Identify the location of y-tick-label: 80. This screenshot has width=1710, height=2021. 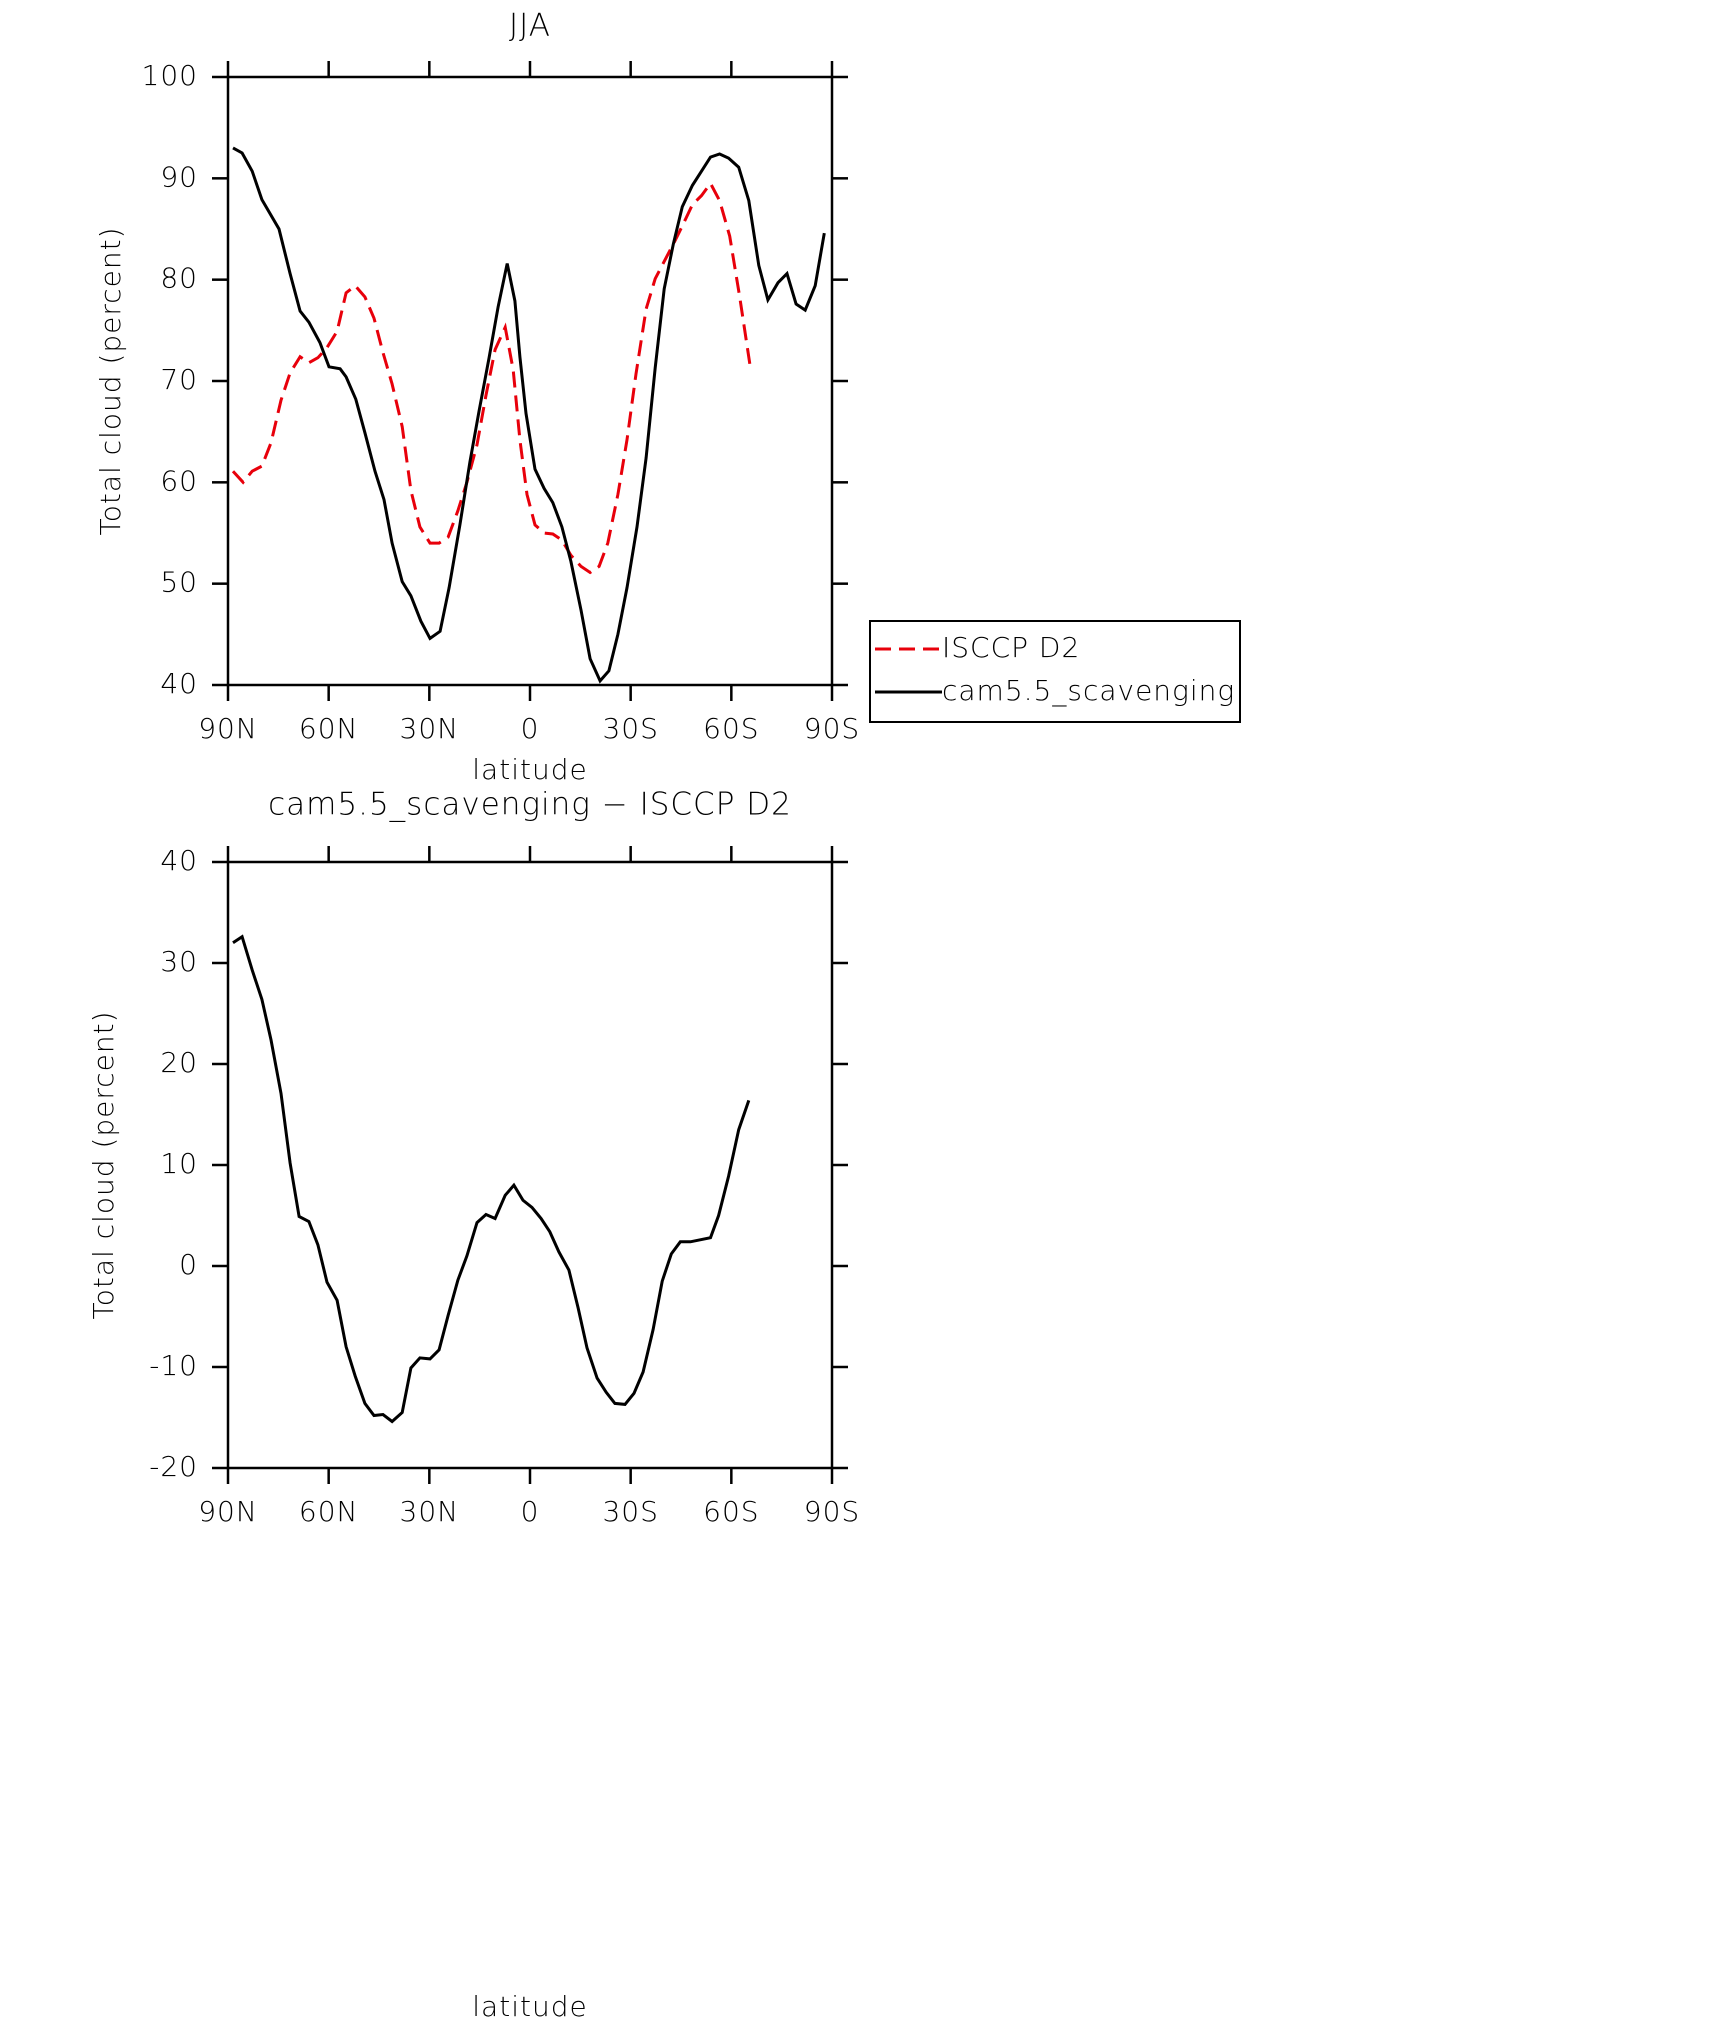
(179, 278).